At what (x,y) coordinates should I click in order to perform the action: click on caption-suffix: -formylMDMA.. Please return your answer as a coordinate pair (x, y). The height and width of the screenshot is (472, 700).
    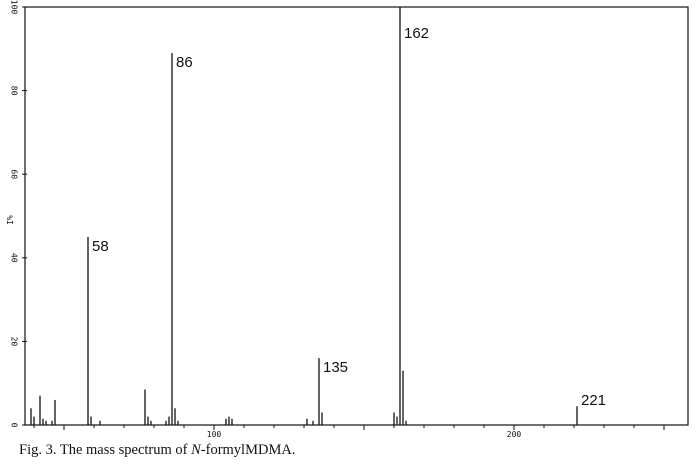
    Looking at the image, I should click on (248, 450).